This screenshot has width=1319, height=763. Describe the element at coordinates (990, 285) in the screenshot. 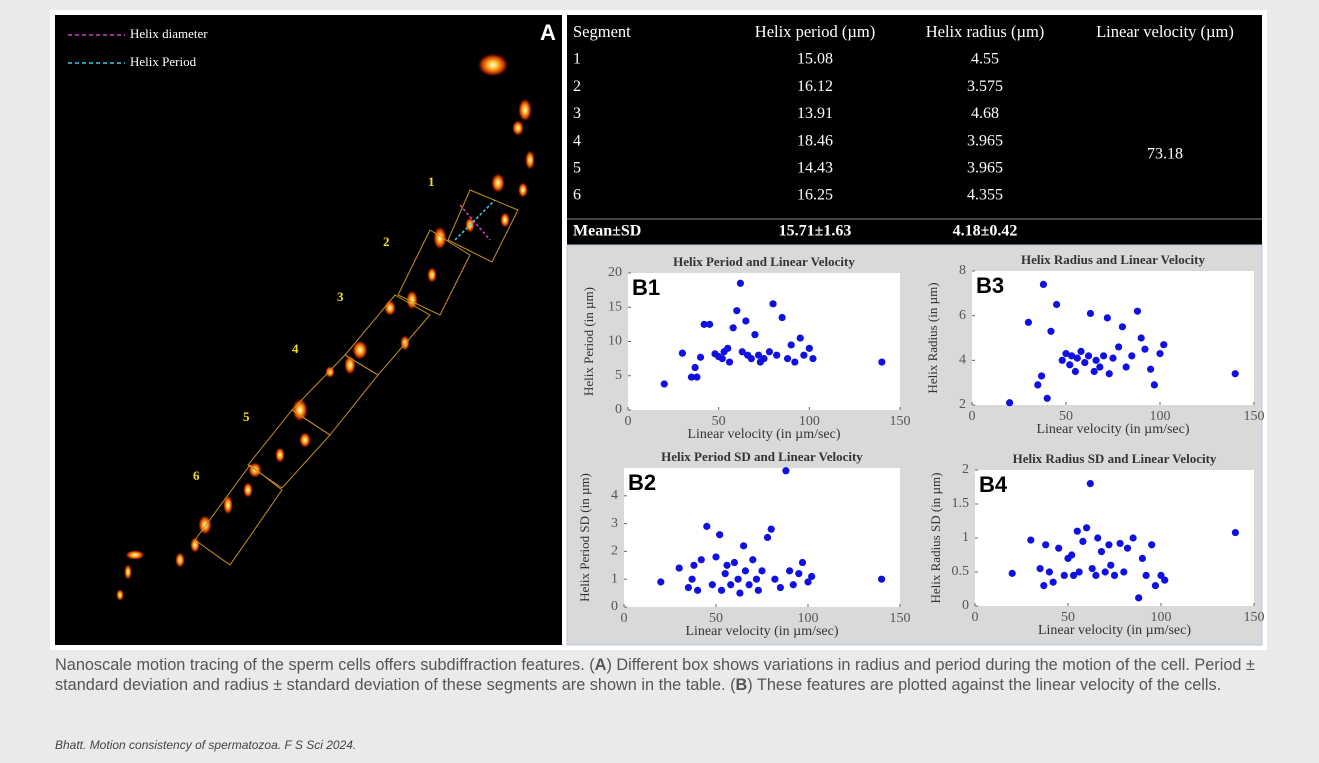

I see `panel-label: B3` at that location.